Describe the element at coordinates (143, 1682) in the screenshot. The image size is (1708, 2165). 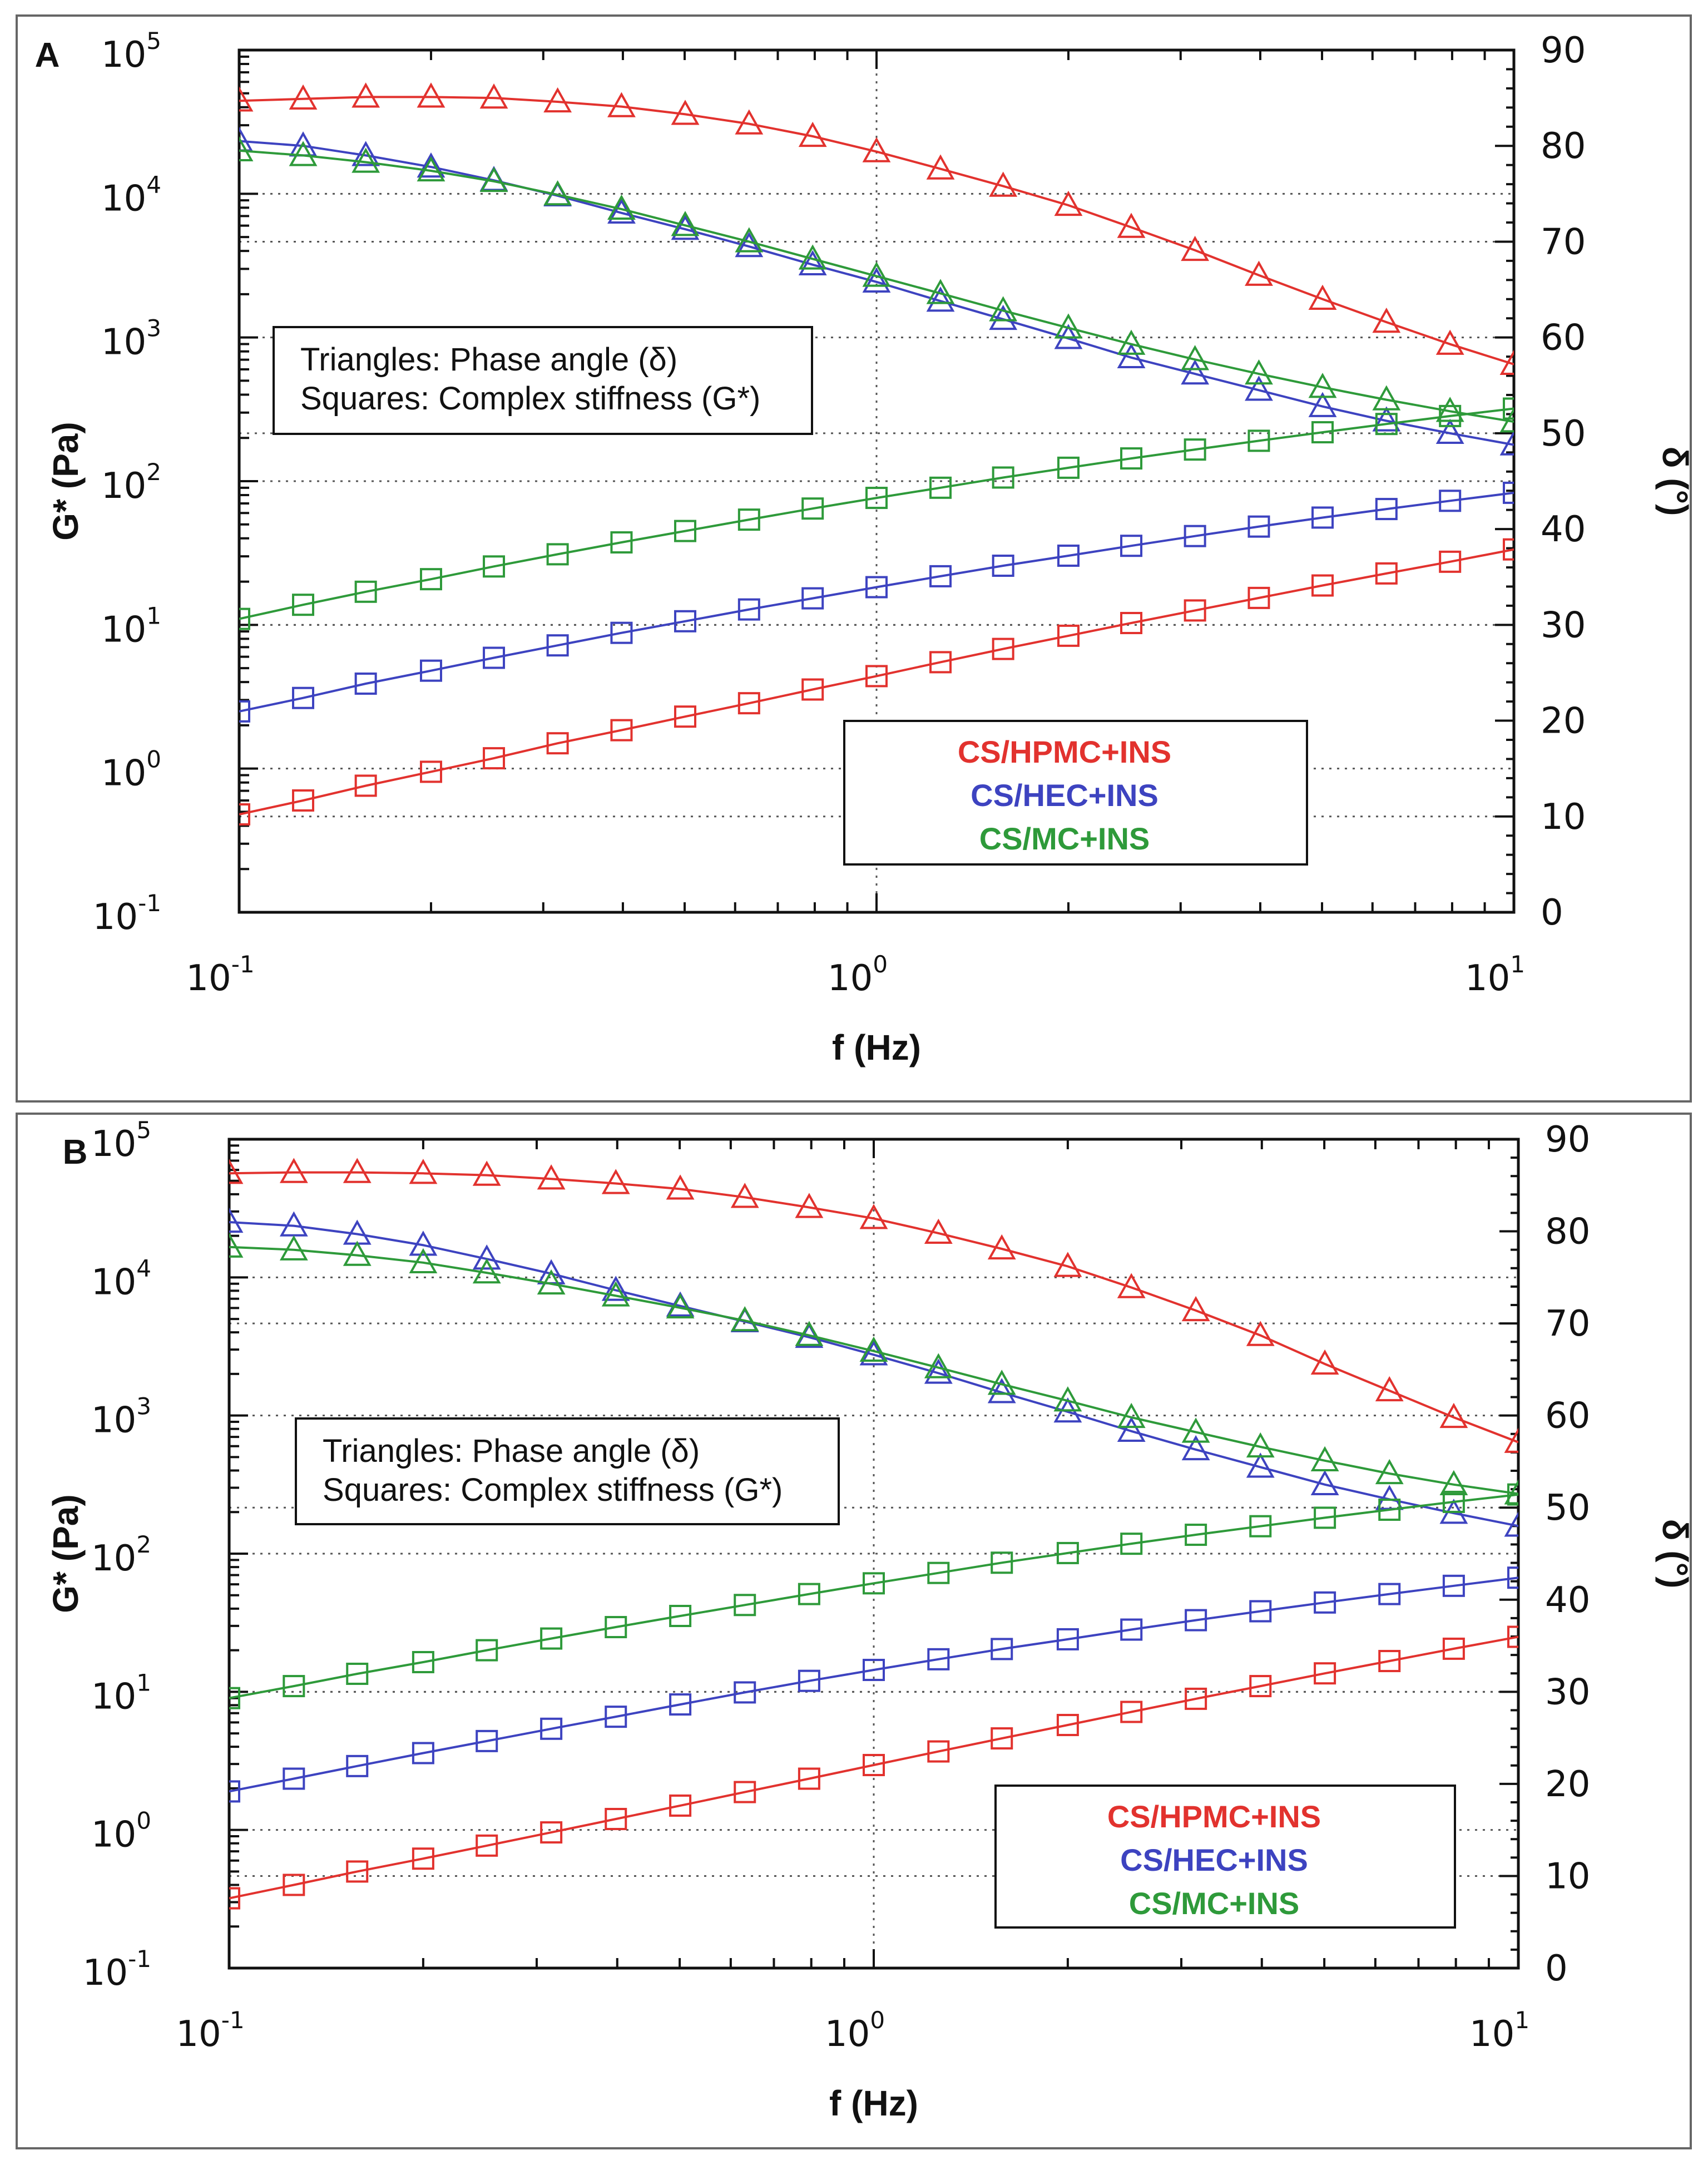
I see `y-left-tick-exponent: 1` at that location.